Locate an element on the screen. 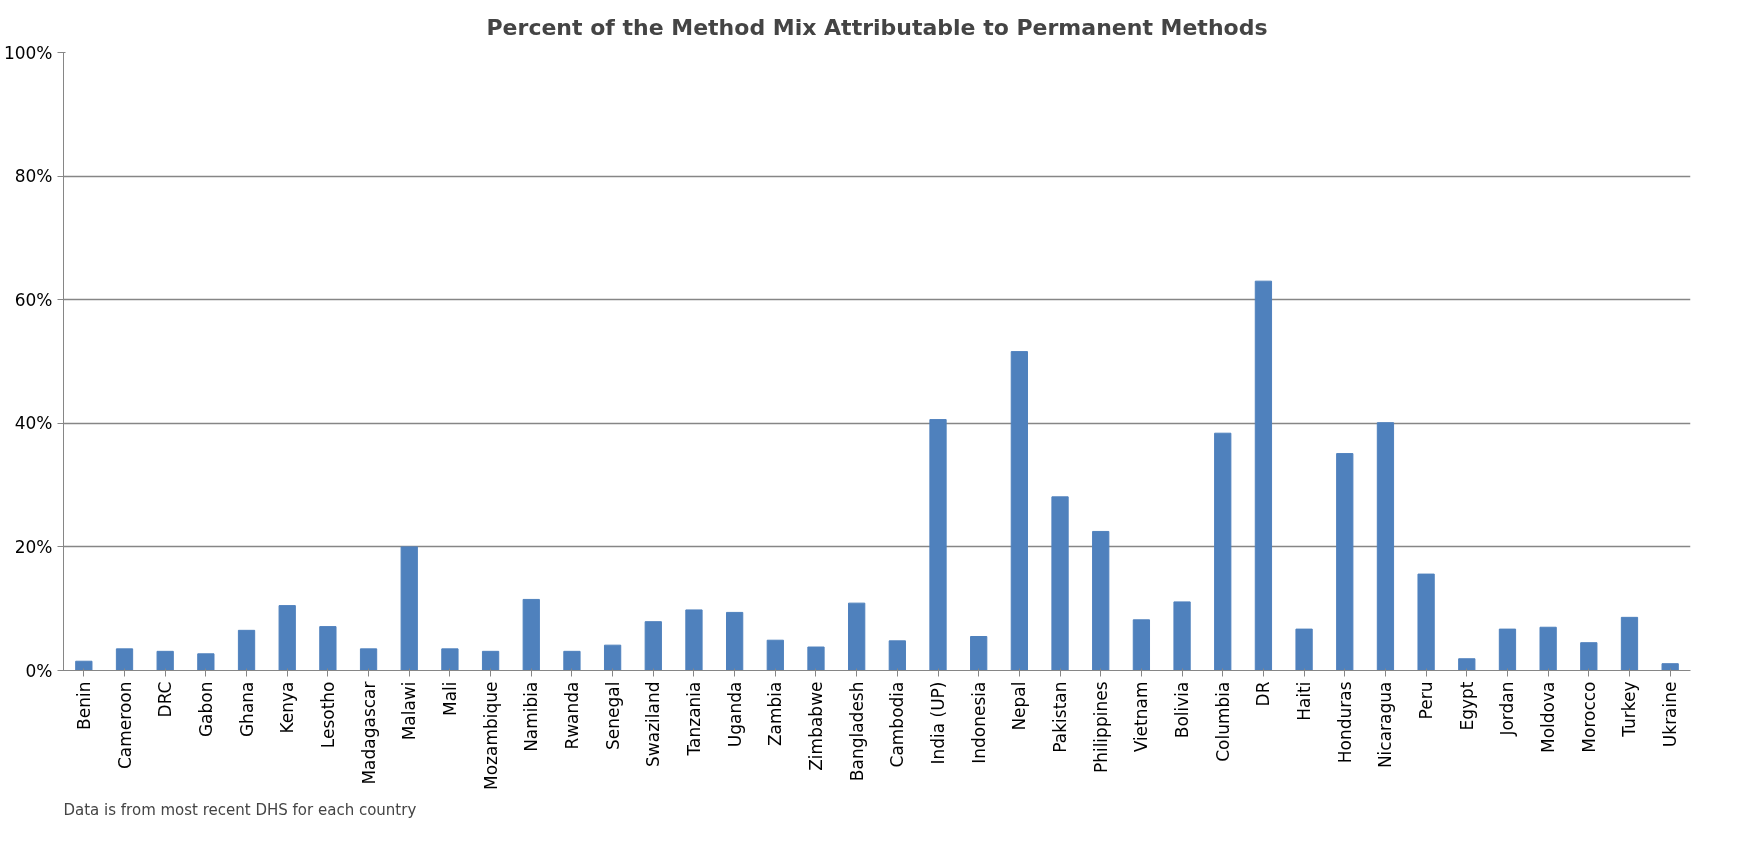  x-tick-label: Philippines is located at coordinates (1100, 727).